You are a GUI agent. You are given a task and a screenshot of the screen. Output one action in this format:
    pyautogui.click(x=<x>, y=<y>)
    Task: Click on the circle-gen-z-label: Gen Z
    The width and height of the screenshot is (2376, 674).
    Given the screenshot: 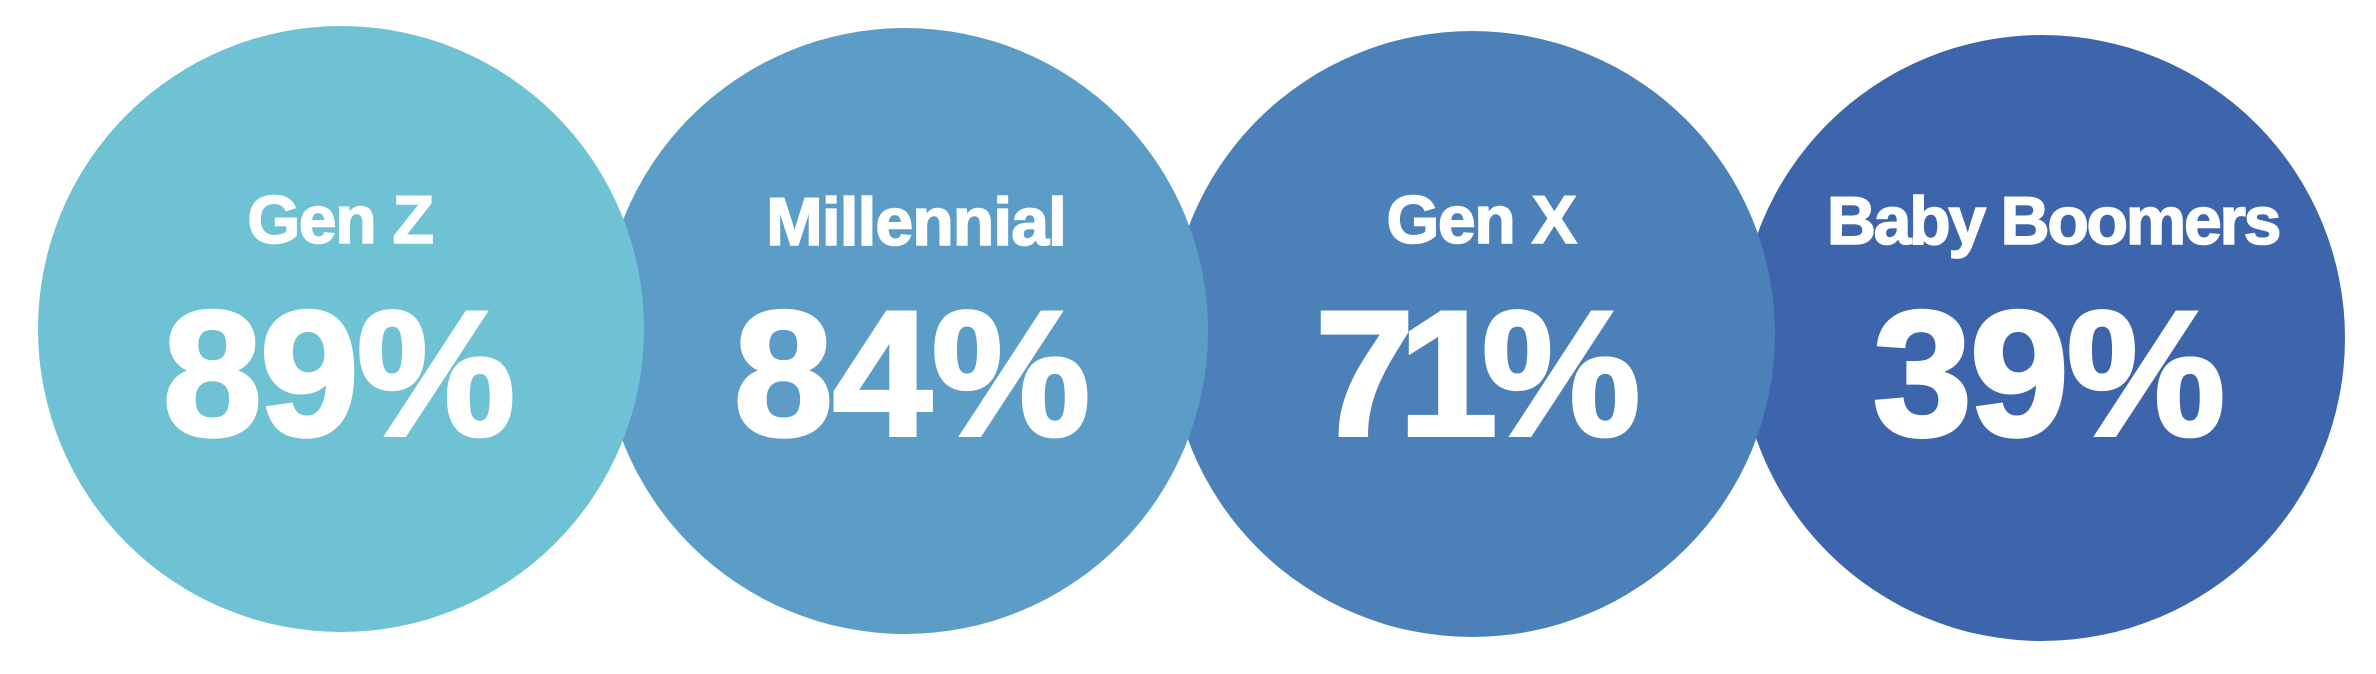 What is the action you would take?
    pyautogui.click(x=341, y=220)
    